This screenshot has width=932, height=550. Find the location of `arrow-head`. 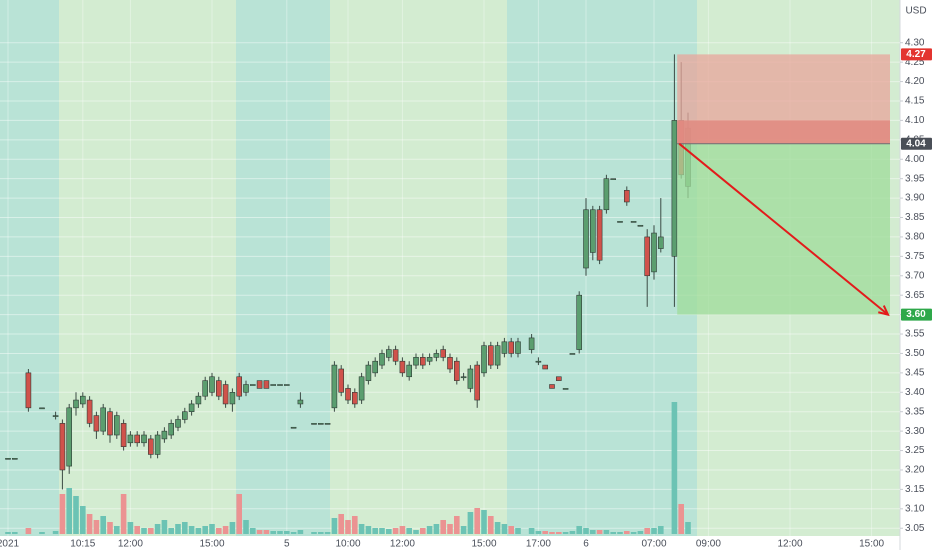

arrow-head is located at coordinates (884, 311).